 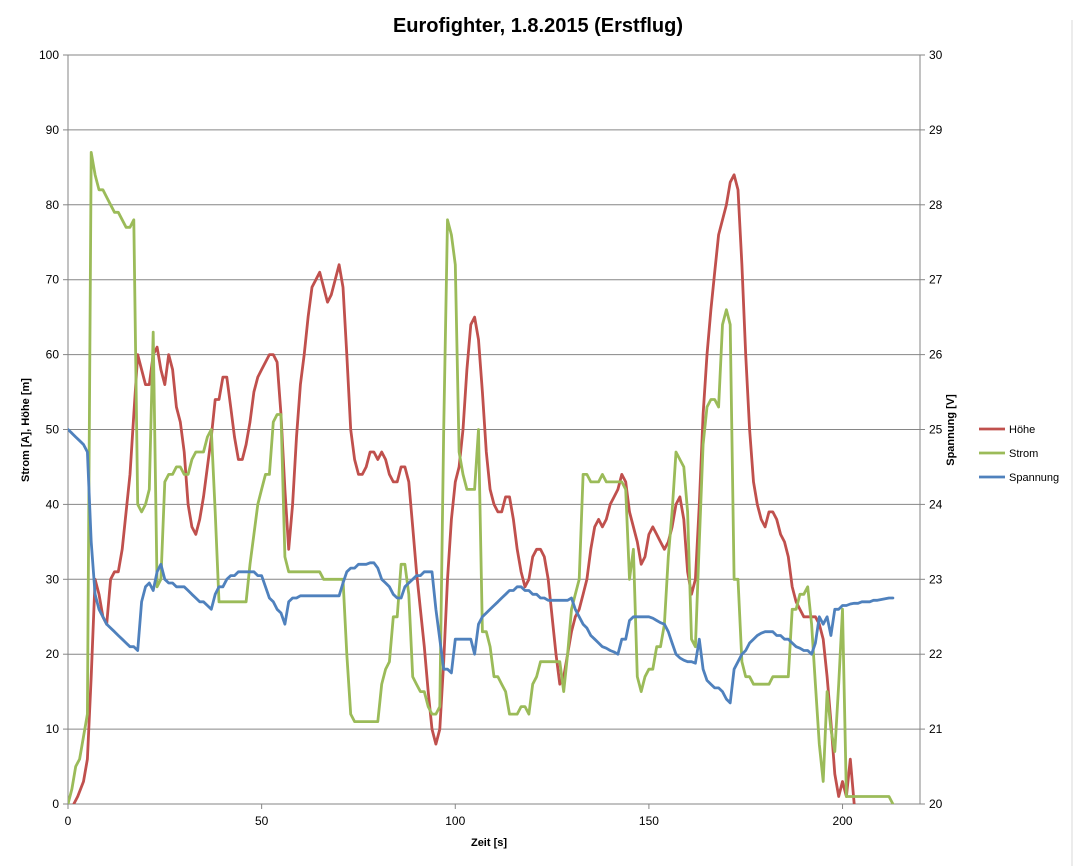 What do you see at coordinates (538, 26) in the screenshot?
I see `chart-title: Eurofighter, 1.8.2015 (Erstflug)` at bounding box center [538, 26].